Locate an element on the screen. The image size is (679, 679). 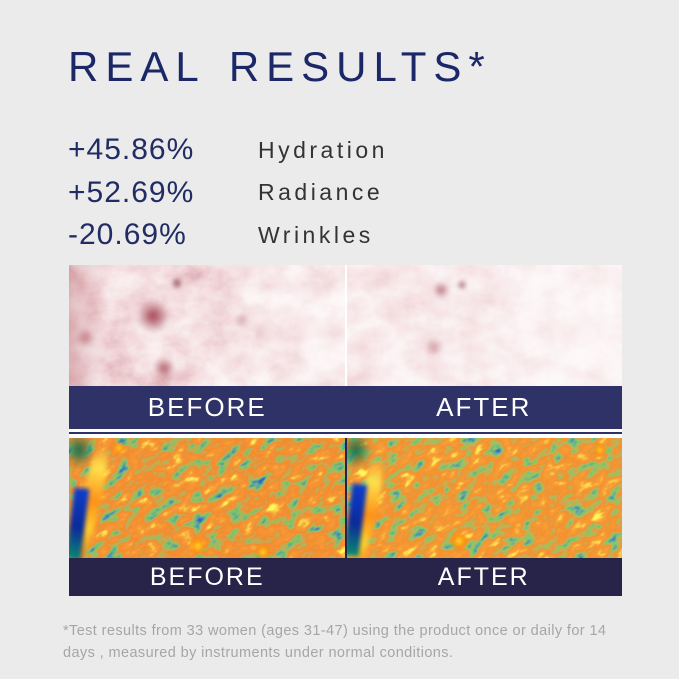
thermal-before-image is located at coordinates (207, 498).